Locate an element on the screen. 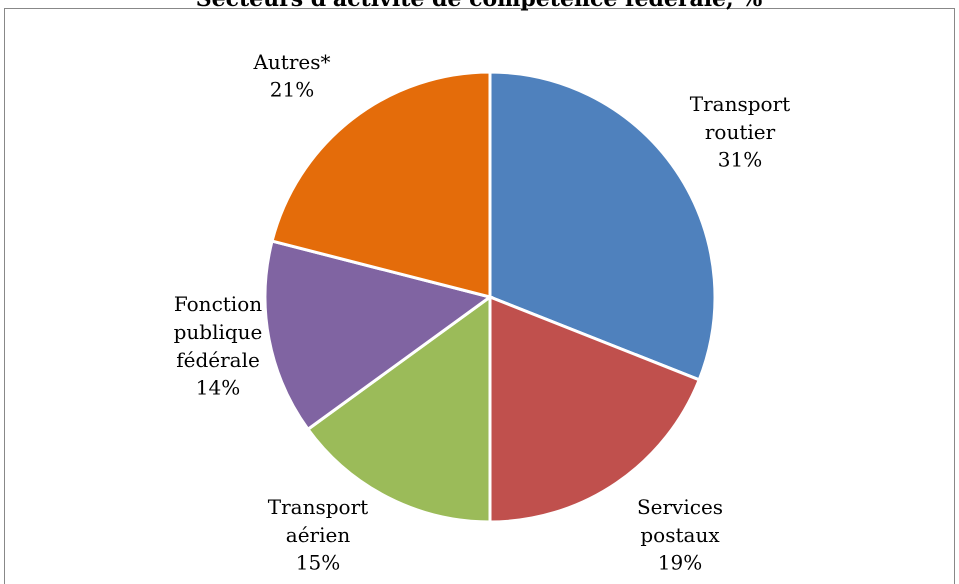 The height and width of the screenshot is (584, 959). slice-label: Autres* is located at coordinates (291, 62).